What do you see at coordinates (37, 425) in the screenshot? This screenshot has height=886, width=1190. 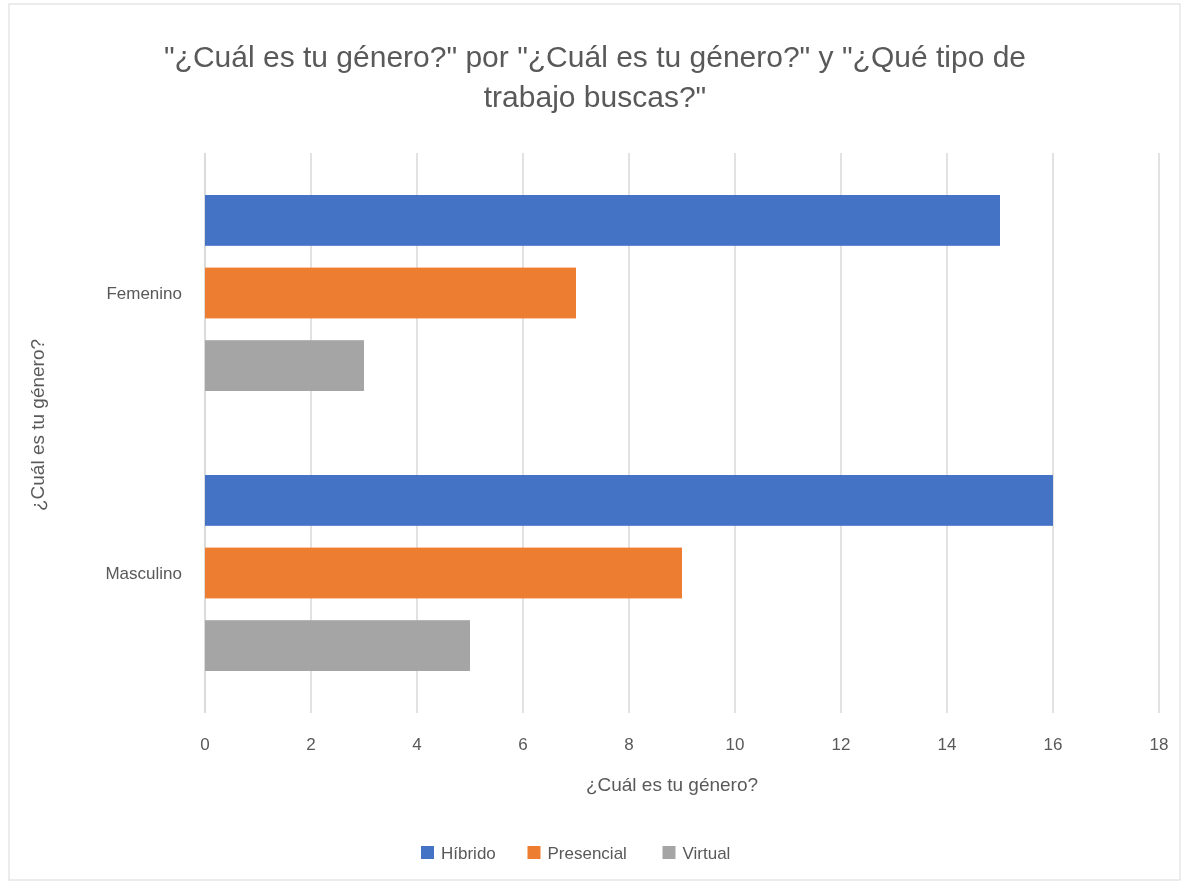 I see `y-axis-title: ¿Cuál es tu género?` at bounding box center [37, 425].